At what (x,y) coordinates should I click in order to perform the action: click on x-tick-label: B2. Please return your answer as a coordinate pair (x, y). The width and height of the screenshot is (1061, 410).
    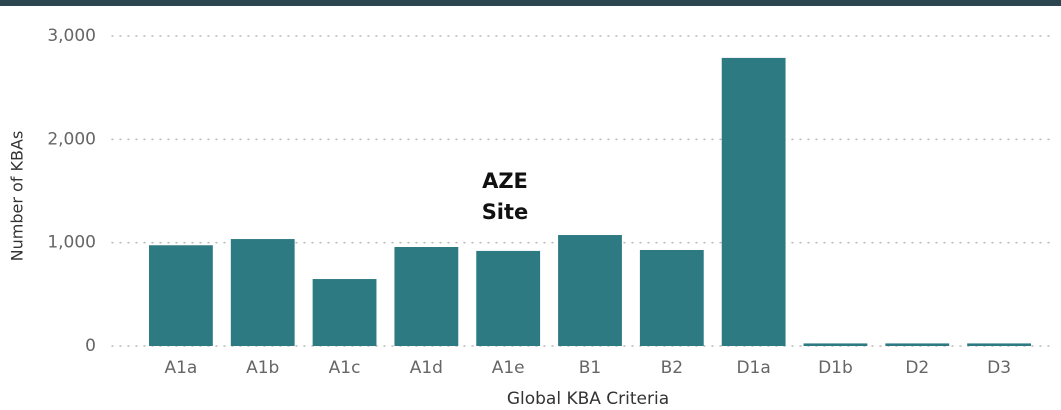
    Looking at the image, I should click on (672, 368).